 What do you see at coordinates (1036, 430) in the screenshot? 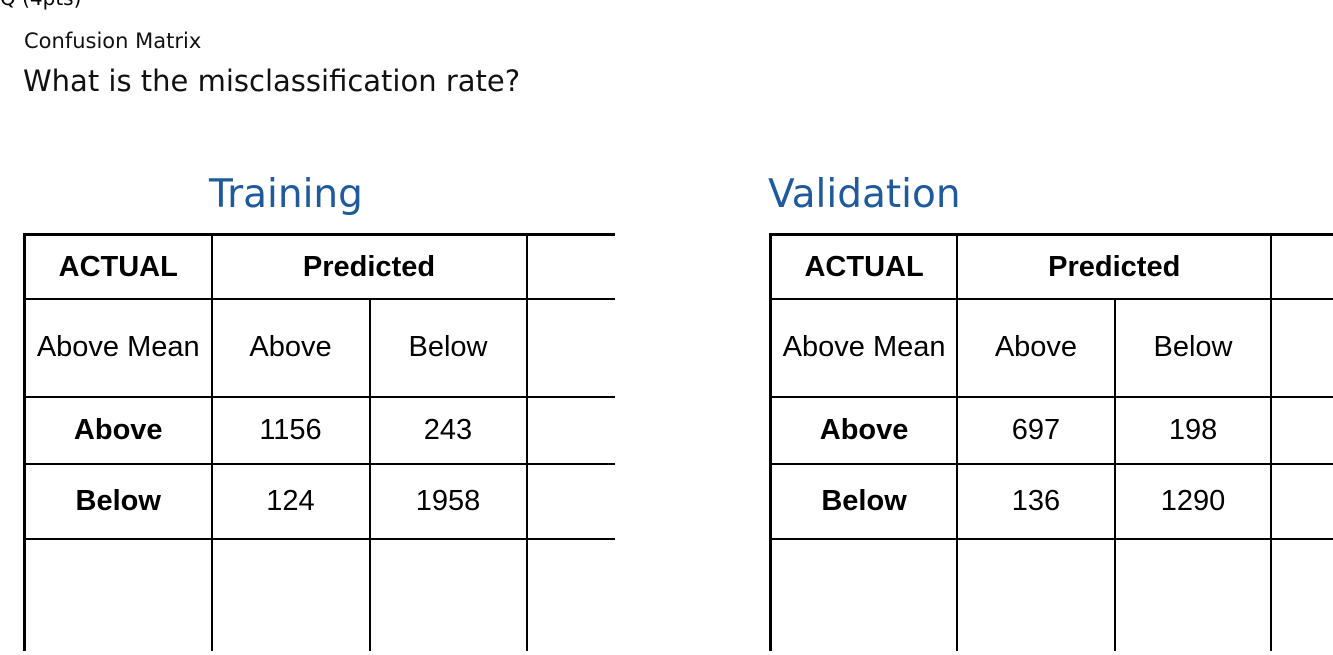
I see `cell-value: 697` at bounding box center [1036, 430].